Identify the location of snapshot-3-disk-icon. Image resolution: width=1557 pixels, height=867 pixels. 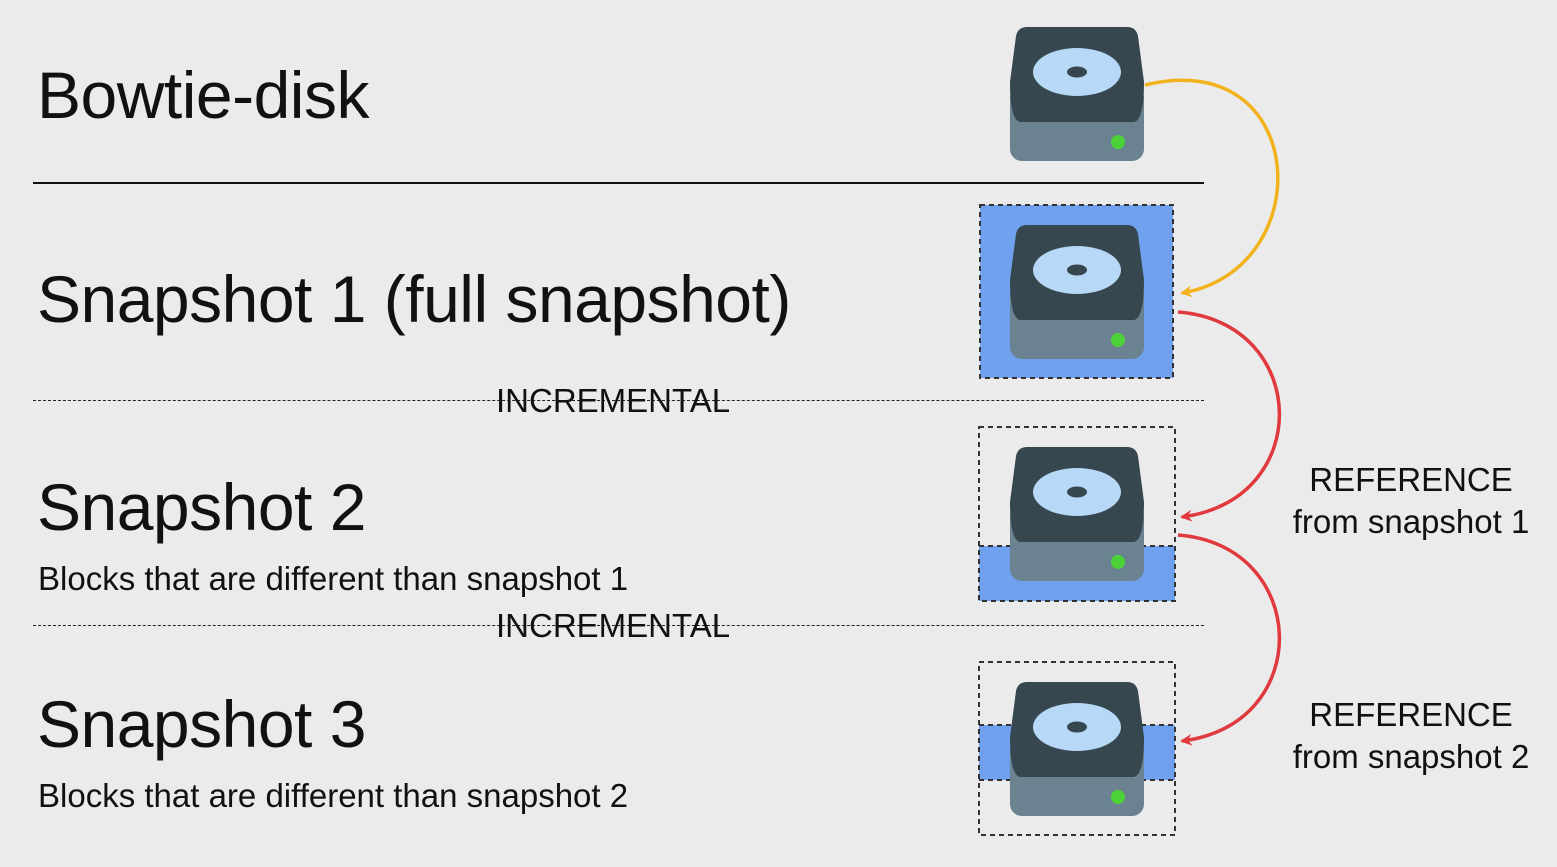
(1077, 749).